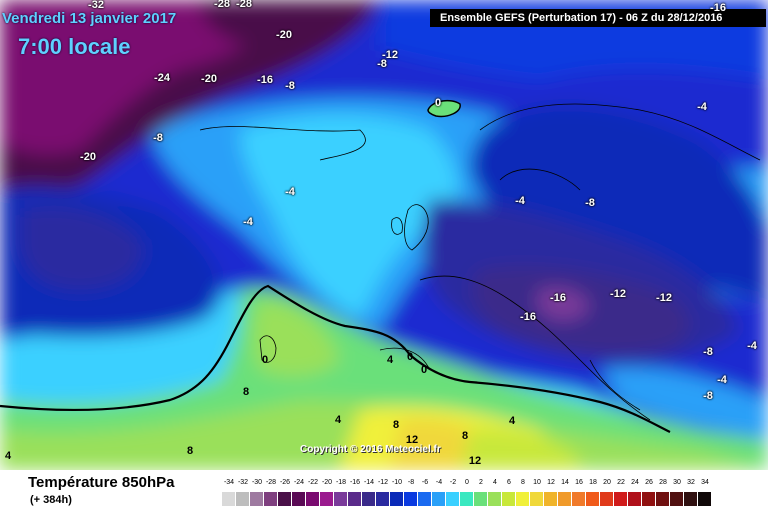 This screenshot has height=512, width=768. What do you see at coordinates (370, 449) in the screenshot?
I see `copyright-text: Copyright © 2016 Meteociel.fr` at bounding box center [370, 449].